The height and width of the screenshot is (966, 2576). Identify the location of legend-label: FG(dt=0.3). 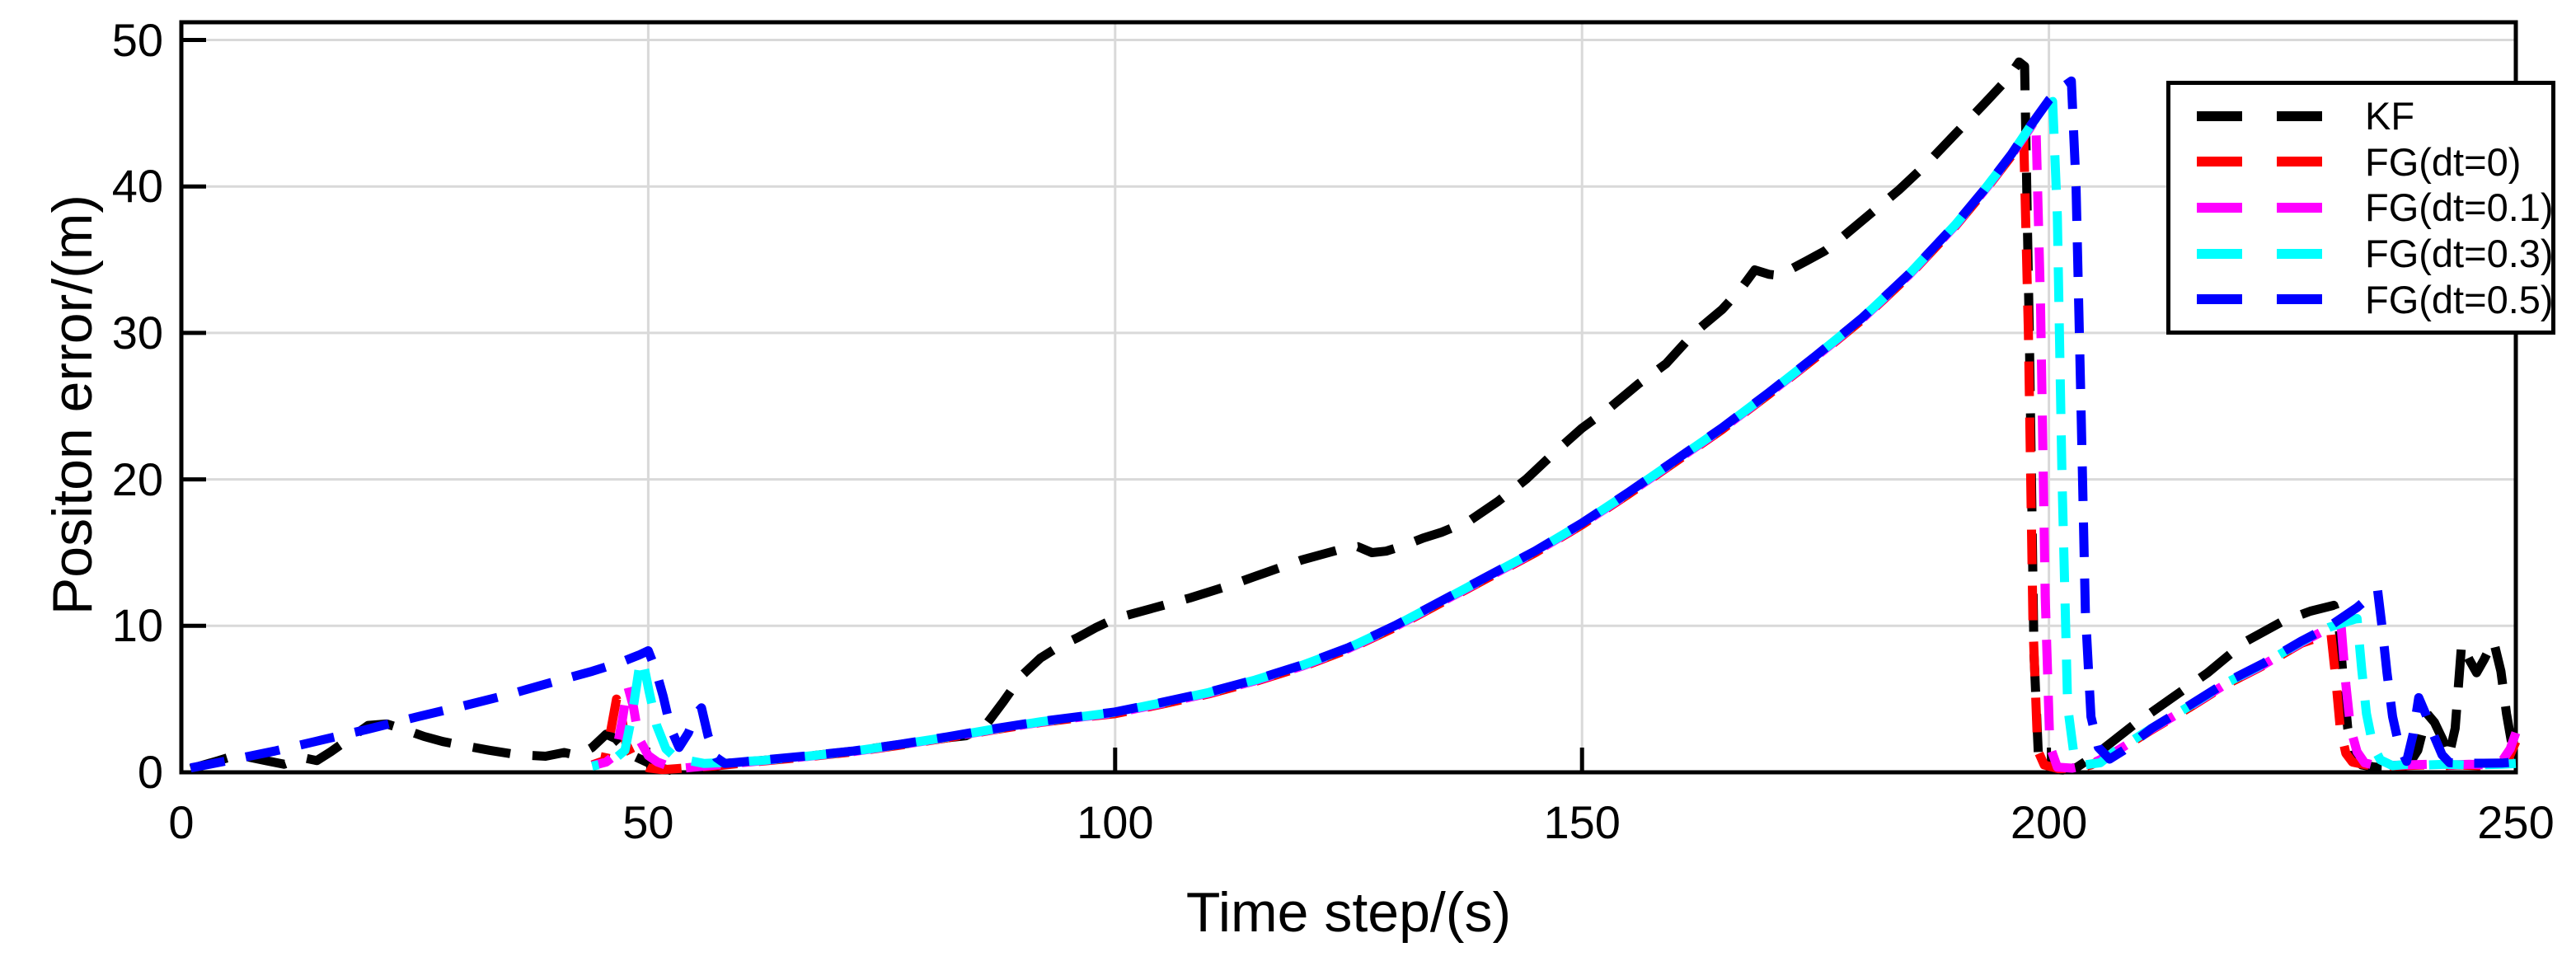
(2459, 254).